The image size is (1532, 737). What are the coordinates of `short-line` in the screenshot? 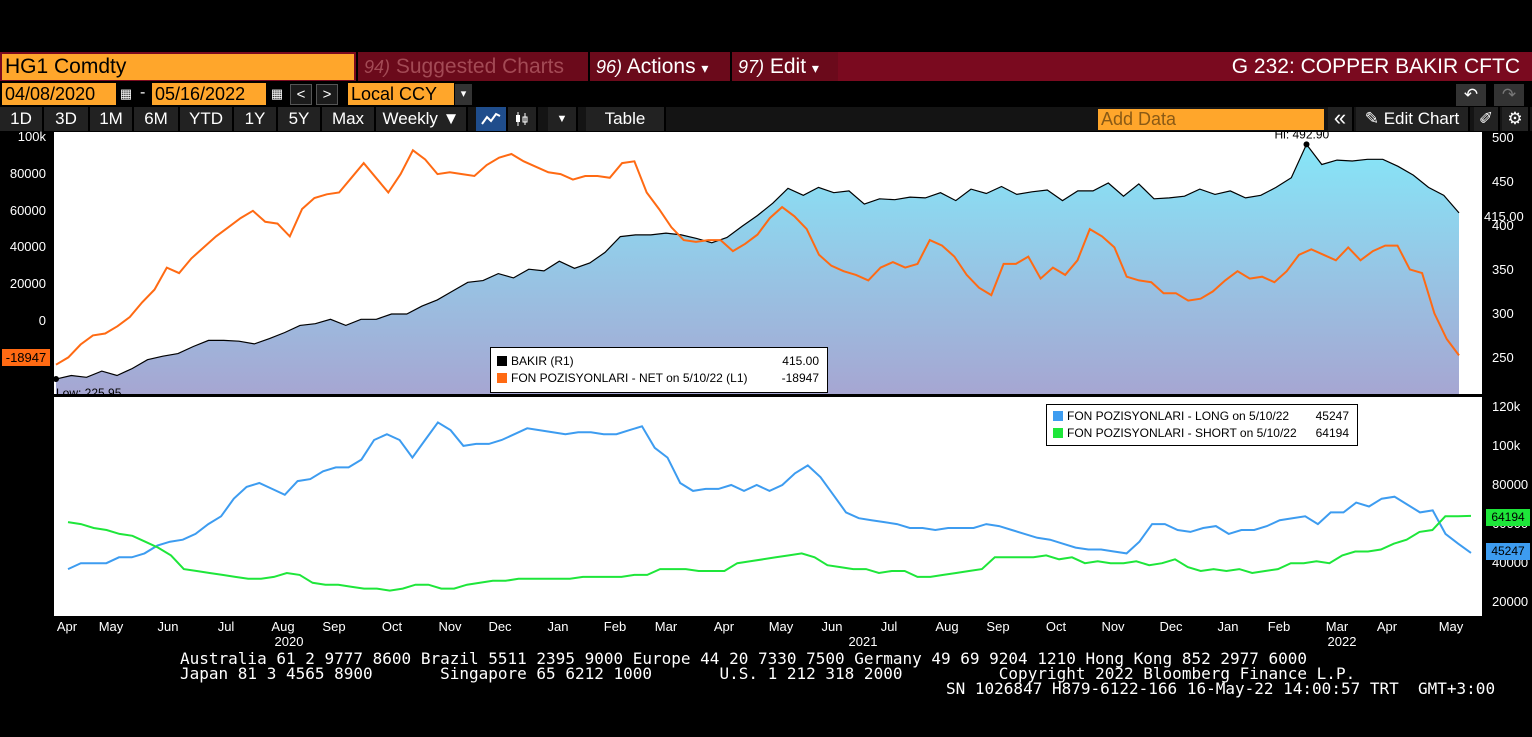 It's located at (769, 553).